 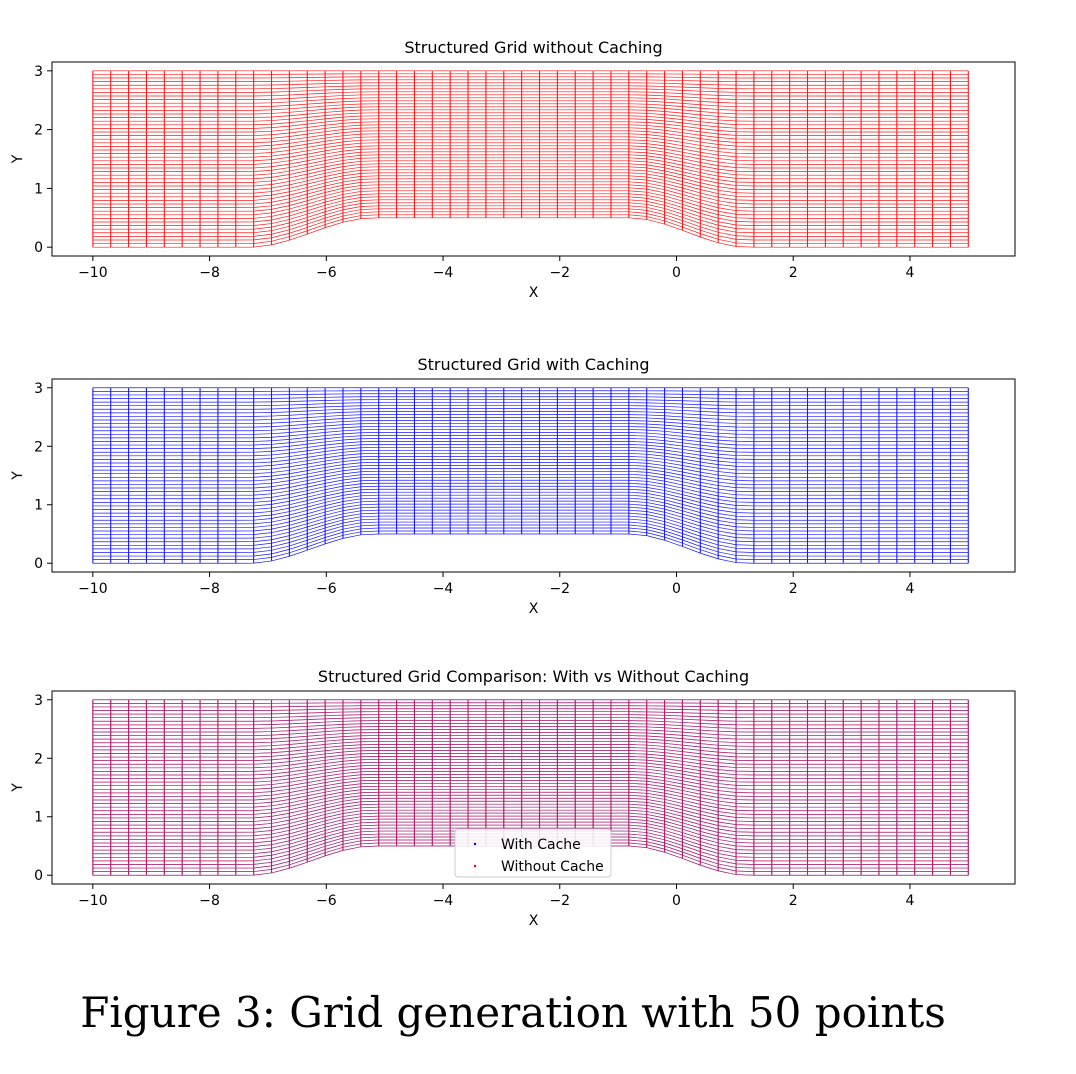 What do you see at coordinates (552, 867) in the screenshot?
I see `legend-label: Without Cache` at bounding box center [552, 867].